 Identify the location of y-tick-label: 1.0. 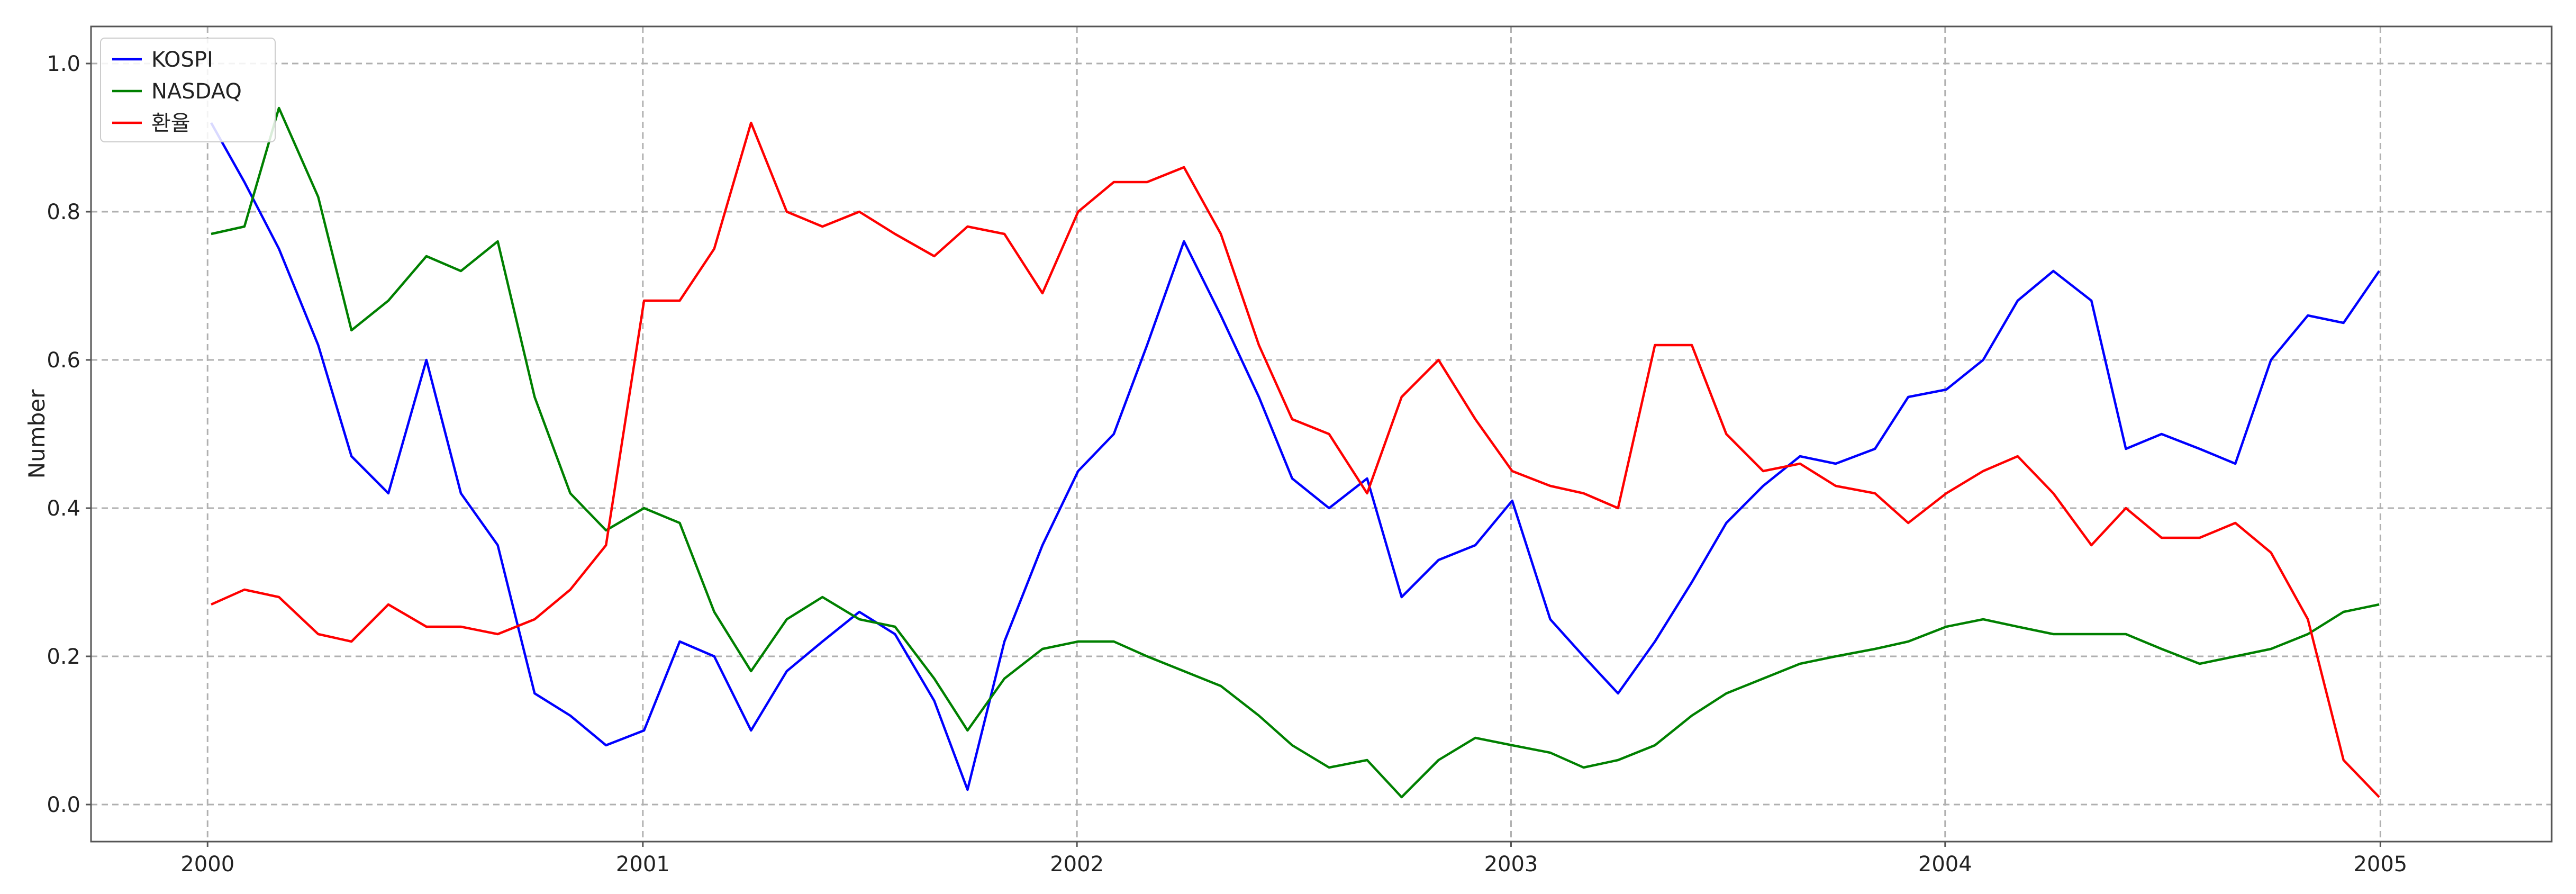
(63, 64).